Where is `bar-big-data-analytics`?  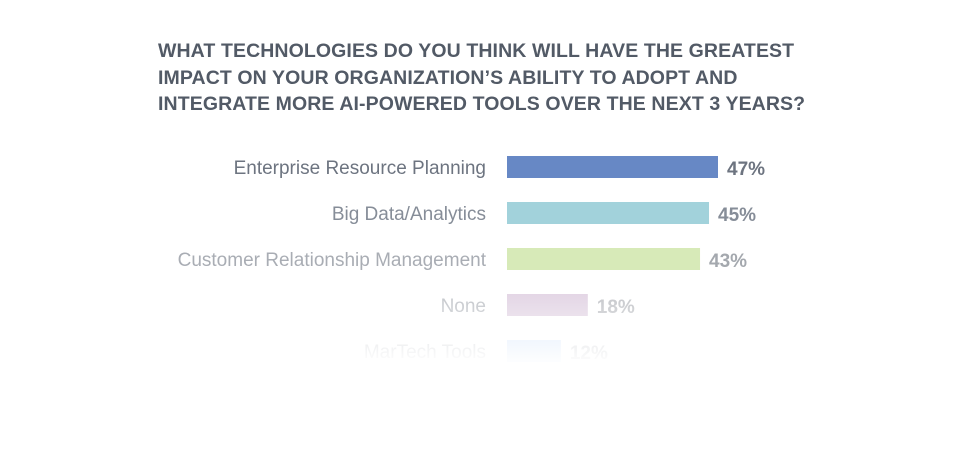 bar-big-data-analytics is located at coordinates (608, 213).